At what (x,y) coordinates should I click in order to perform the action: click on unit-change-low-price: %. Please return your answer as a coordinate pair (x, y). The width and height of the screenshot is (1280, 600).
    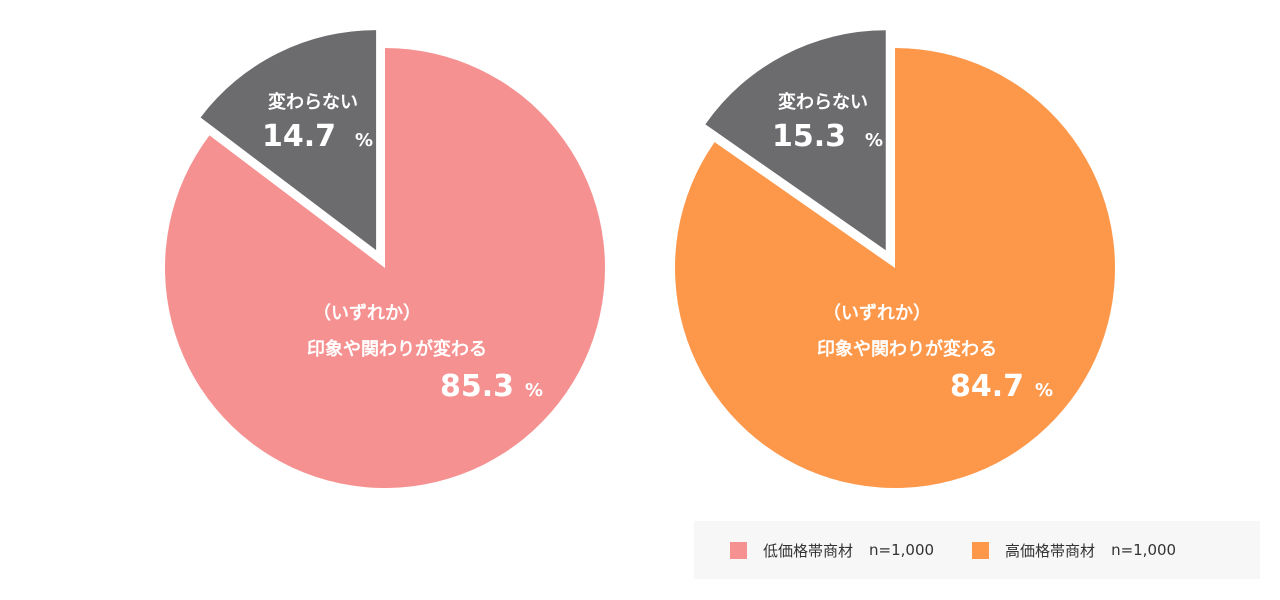
    Looking at the image, I should click on (534, 390).